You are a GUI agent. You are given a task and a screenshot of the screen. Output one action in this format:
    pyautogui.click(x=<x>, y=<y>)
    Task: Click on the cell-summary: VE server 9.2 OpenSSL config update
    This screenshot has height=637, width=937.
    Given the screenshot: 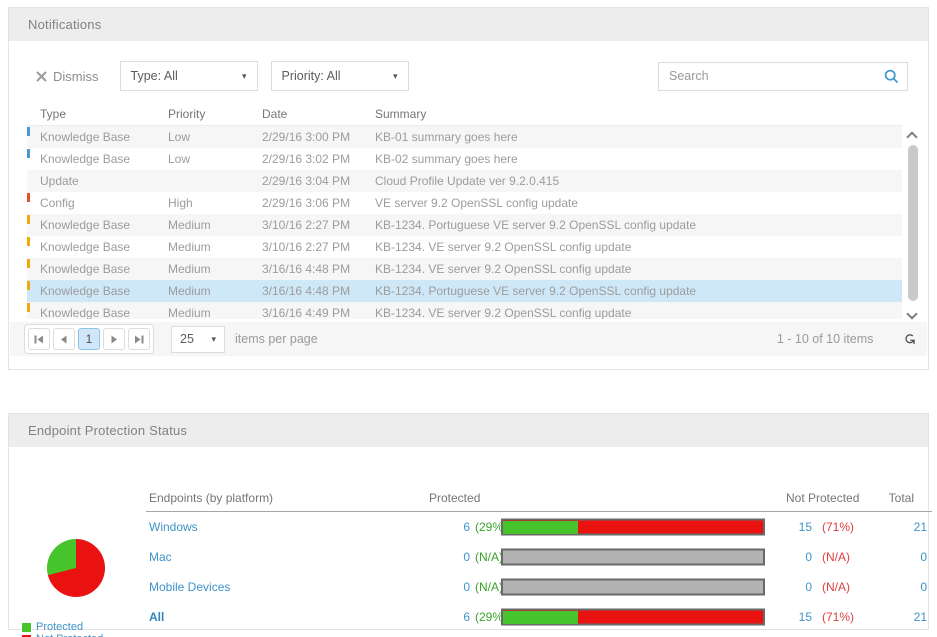 What is the action you would take?
    pyautogui.click(x=477, y=203)
    